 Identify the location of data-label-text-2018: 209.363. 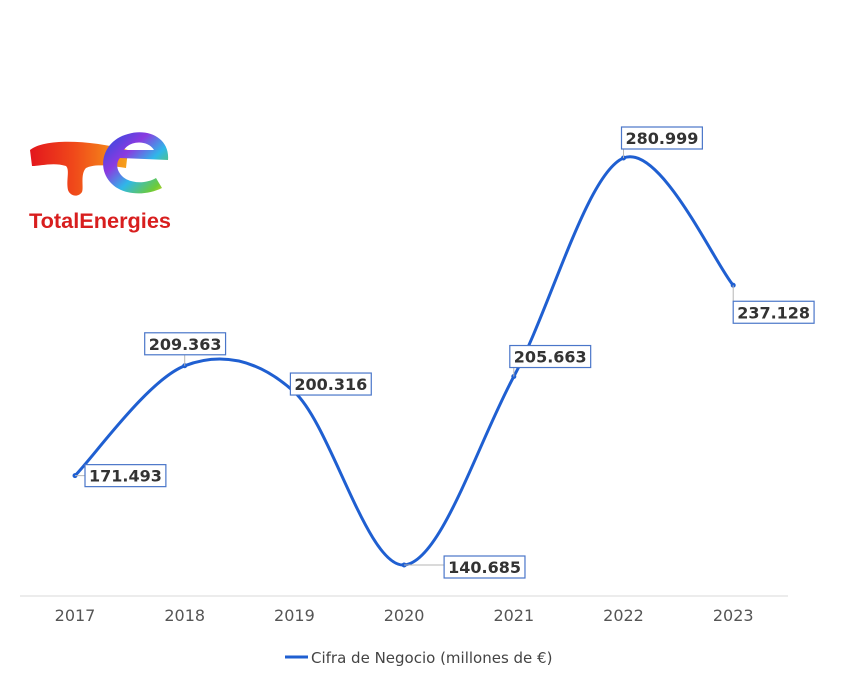
(185, 344).